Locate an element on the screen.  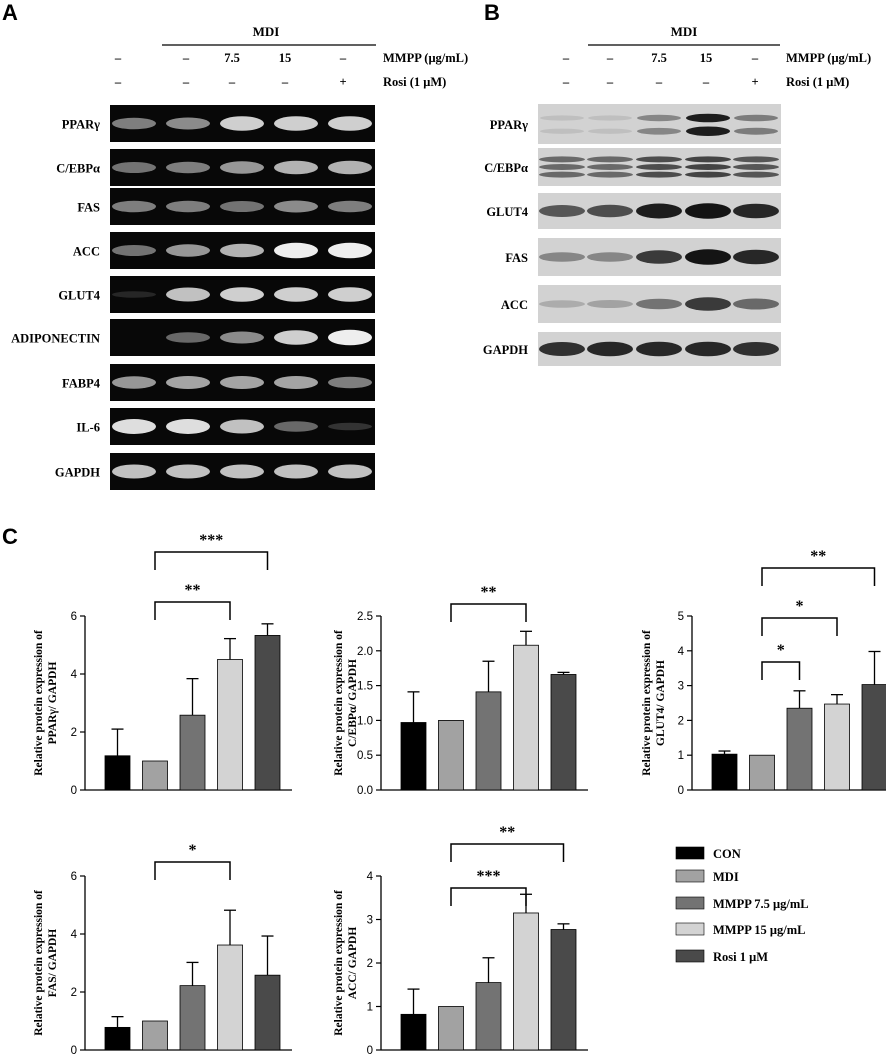
mmpp-value-b-1: – is located at coordinates (610, 58).